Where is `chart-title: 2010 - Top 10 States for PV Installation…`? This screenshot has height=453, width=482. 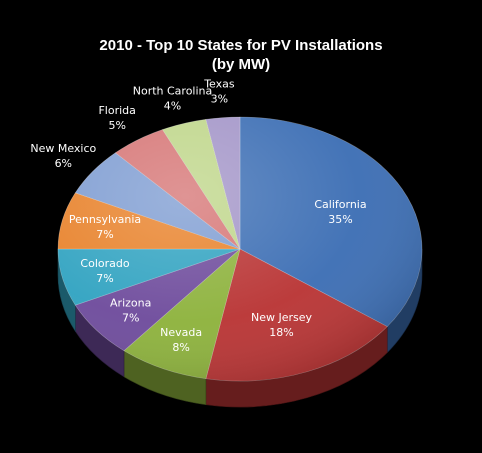
chart-title: 2010 - Top 10 States for PV Installation… is located at coordinates (240, 45).